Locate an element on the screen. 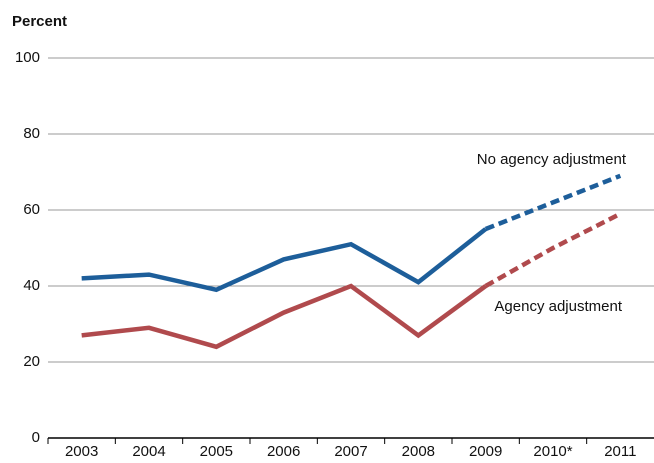 This screenshot has height=463, width=654. y-tick-label: 40 is located at coordinates (31, 285).